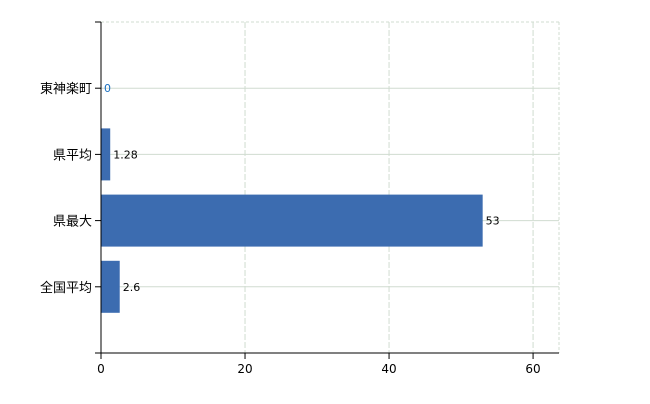  I want to click on x-tick-label: 20, so click(244, 369).